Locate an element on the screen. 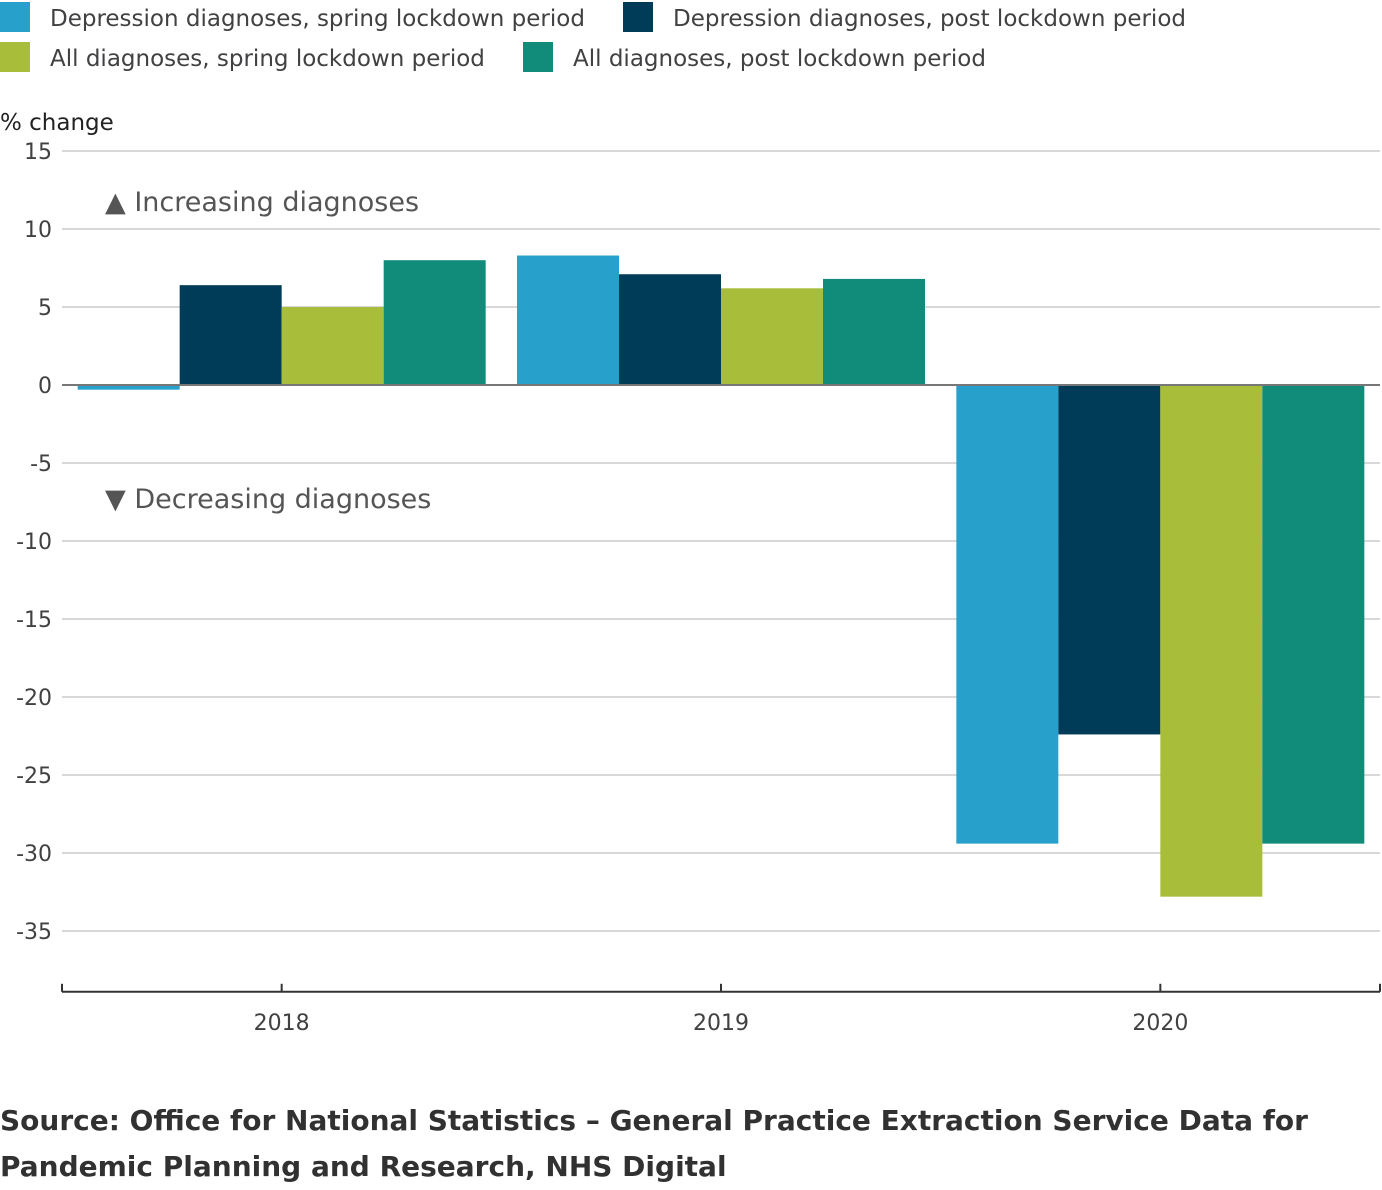 The height and width of the screenshot is (1190, 1382). y-tick-label: -15 is located at coordinates (34, 620).